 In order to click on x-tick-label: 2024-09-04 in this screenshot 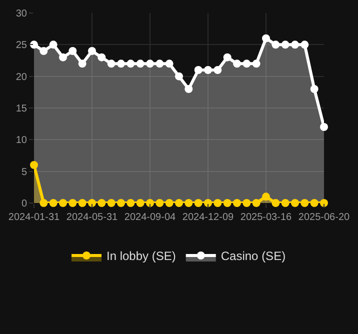, I will do `click(150, 217)`.